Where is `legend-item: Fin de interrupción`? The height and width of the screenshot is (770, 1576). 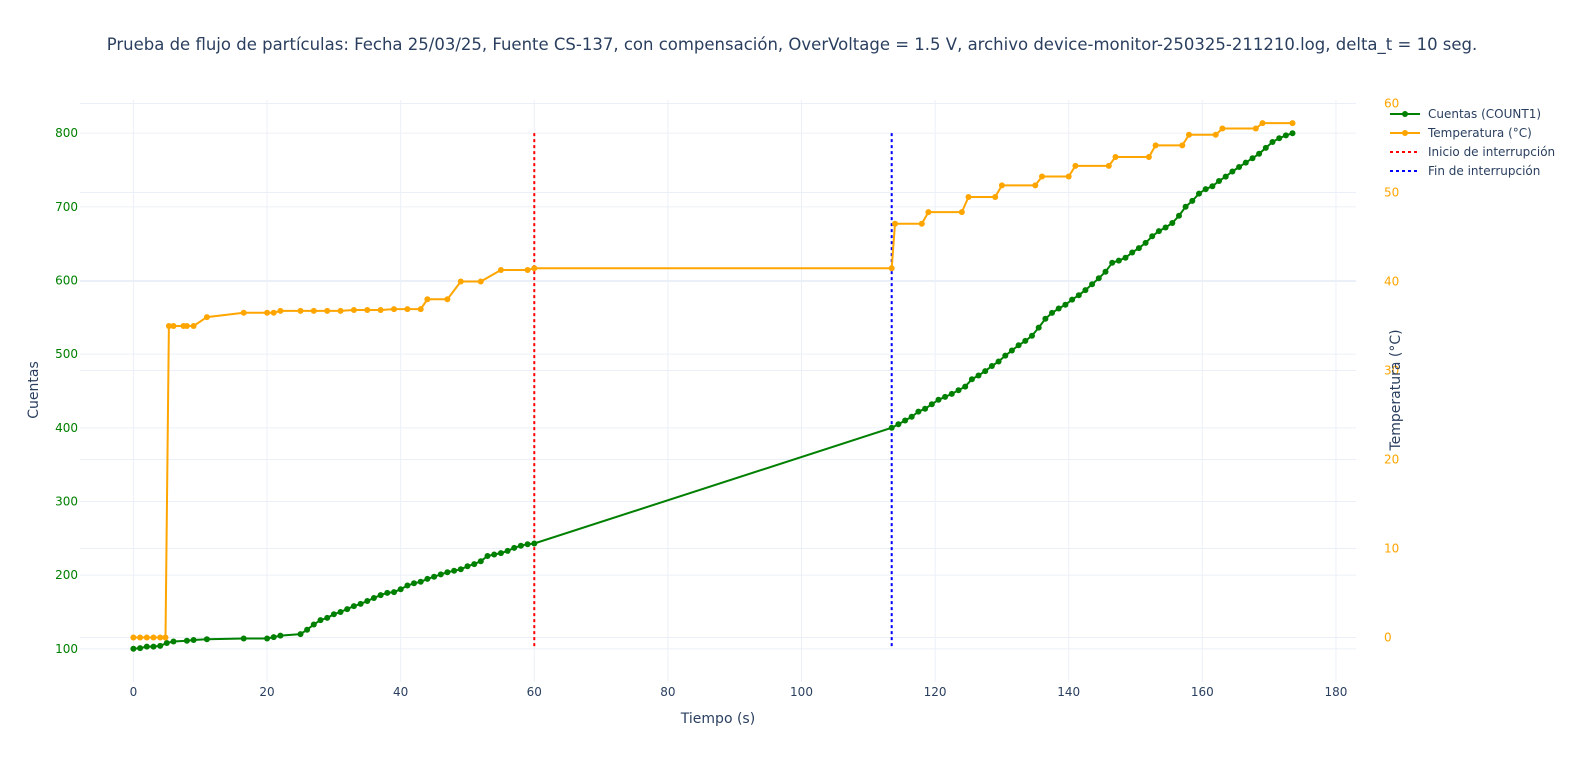
legend-item: Fin de interrupción is located at coordinates (1465, 171).